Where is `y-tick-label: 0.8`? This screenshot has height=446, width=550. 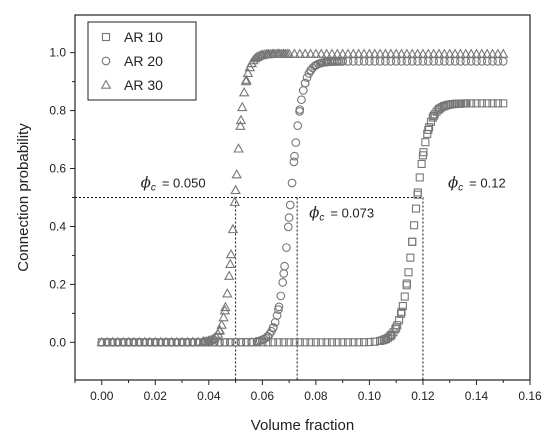
y-tick-label: 0.8 is located at coordinates (57, 111).